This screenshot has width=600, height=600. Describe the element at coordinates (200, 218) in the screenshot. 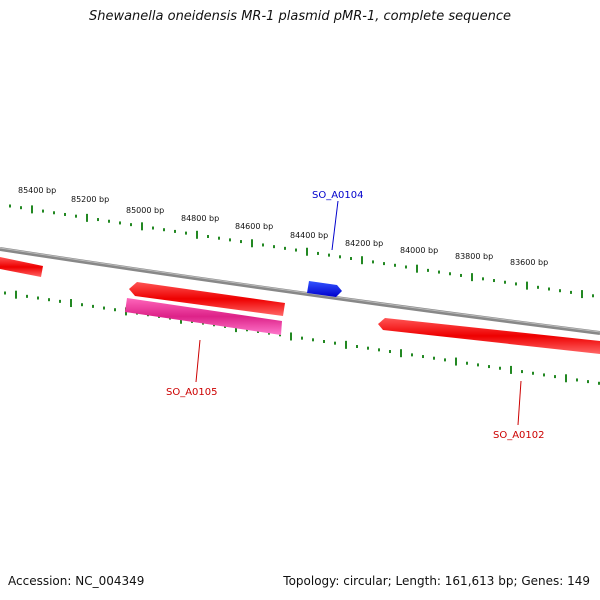

I see `bp-label: 84800 bp` at that location.